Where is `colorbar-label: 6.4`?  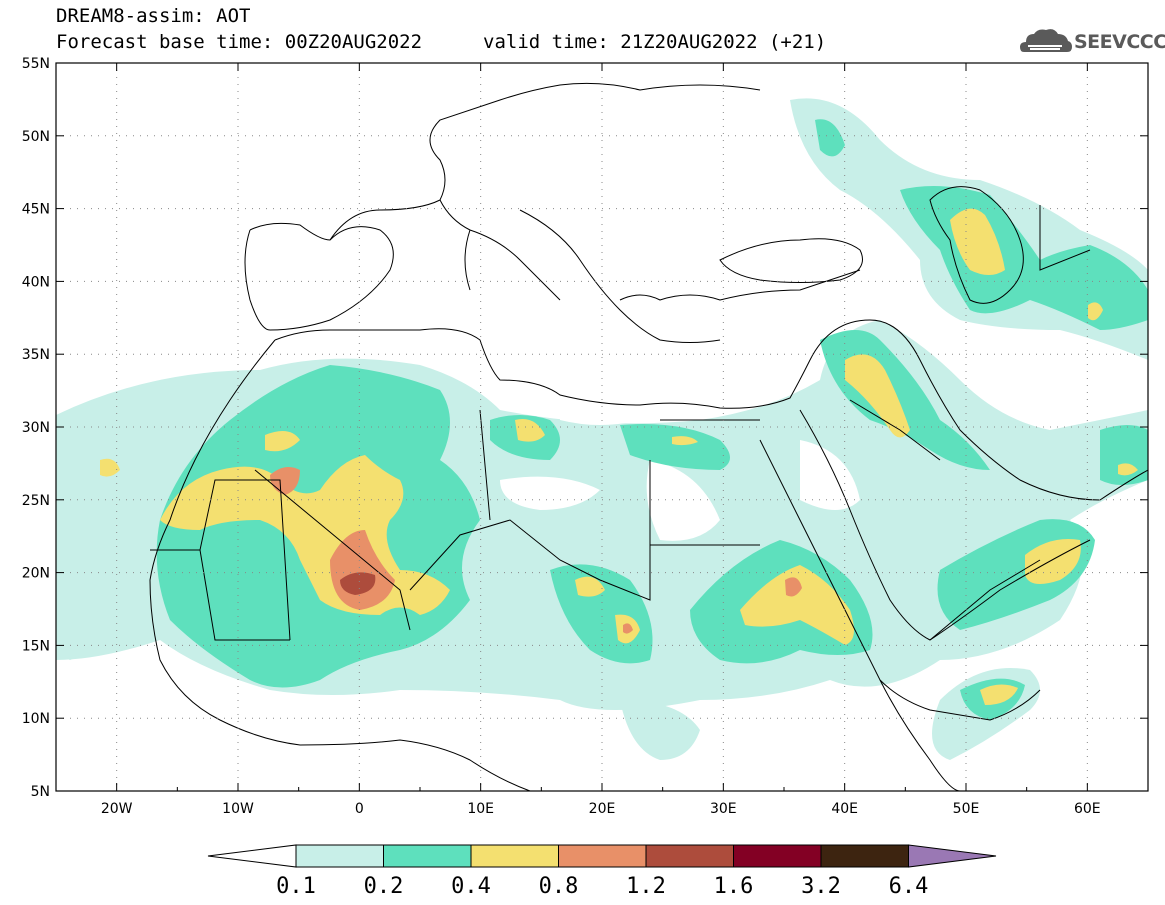 colorbar-label: 6.4 is located at coordinates (909, 886).